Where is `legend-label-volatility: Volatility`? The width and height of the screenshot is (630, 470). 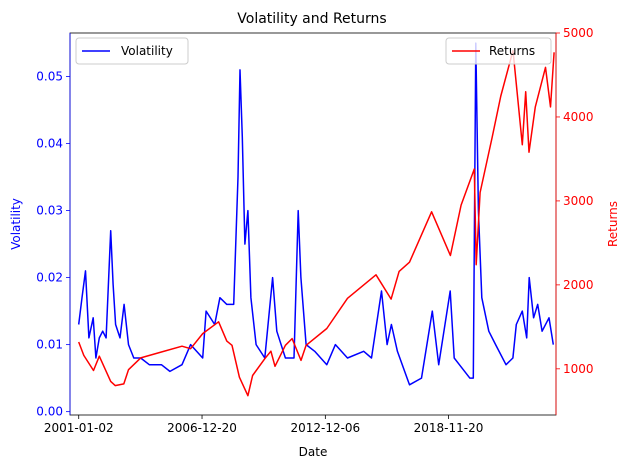
legend-label-volatility: Volatility is located at coordinates (147, 51).